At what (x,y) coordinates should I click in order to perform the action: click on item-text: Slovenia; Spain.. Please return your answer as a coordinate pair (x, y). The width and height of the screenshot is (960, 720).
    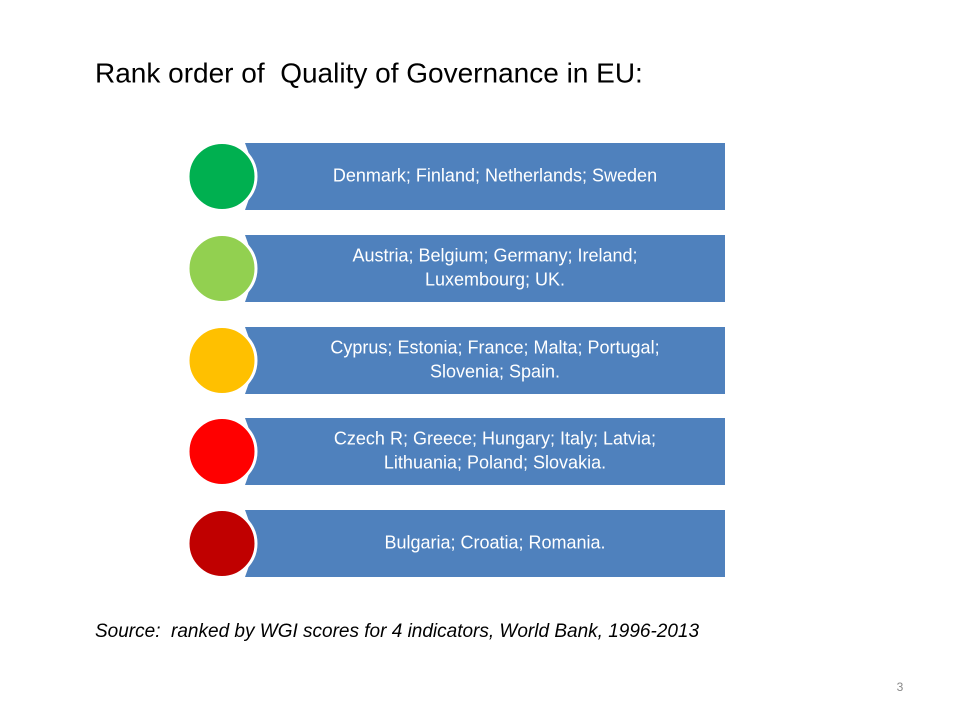
    Looking at the image, I should click on (495, 371).